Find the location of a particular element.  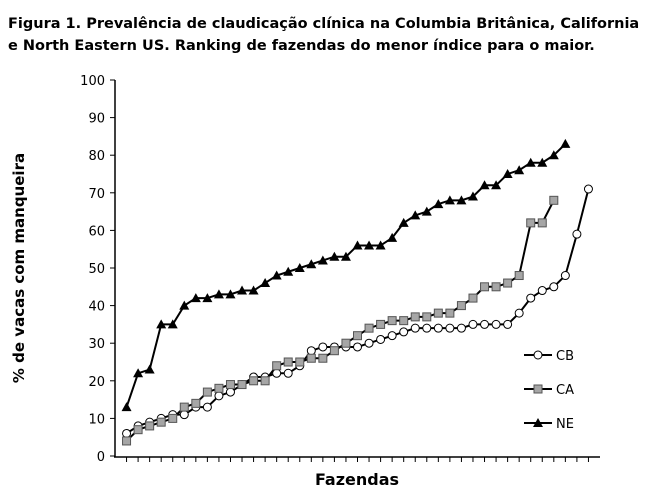

y-tick-label: 60 is located at coordinates (96, 231).